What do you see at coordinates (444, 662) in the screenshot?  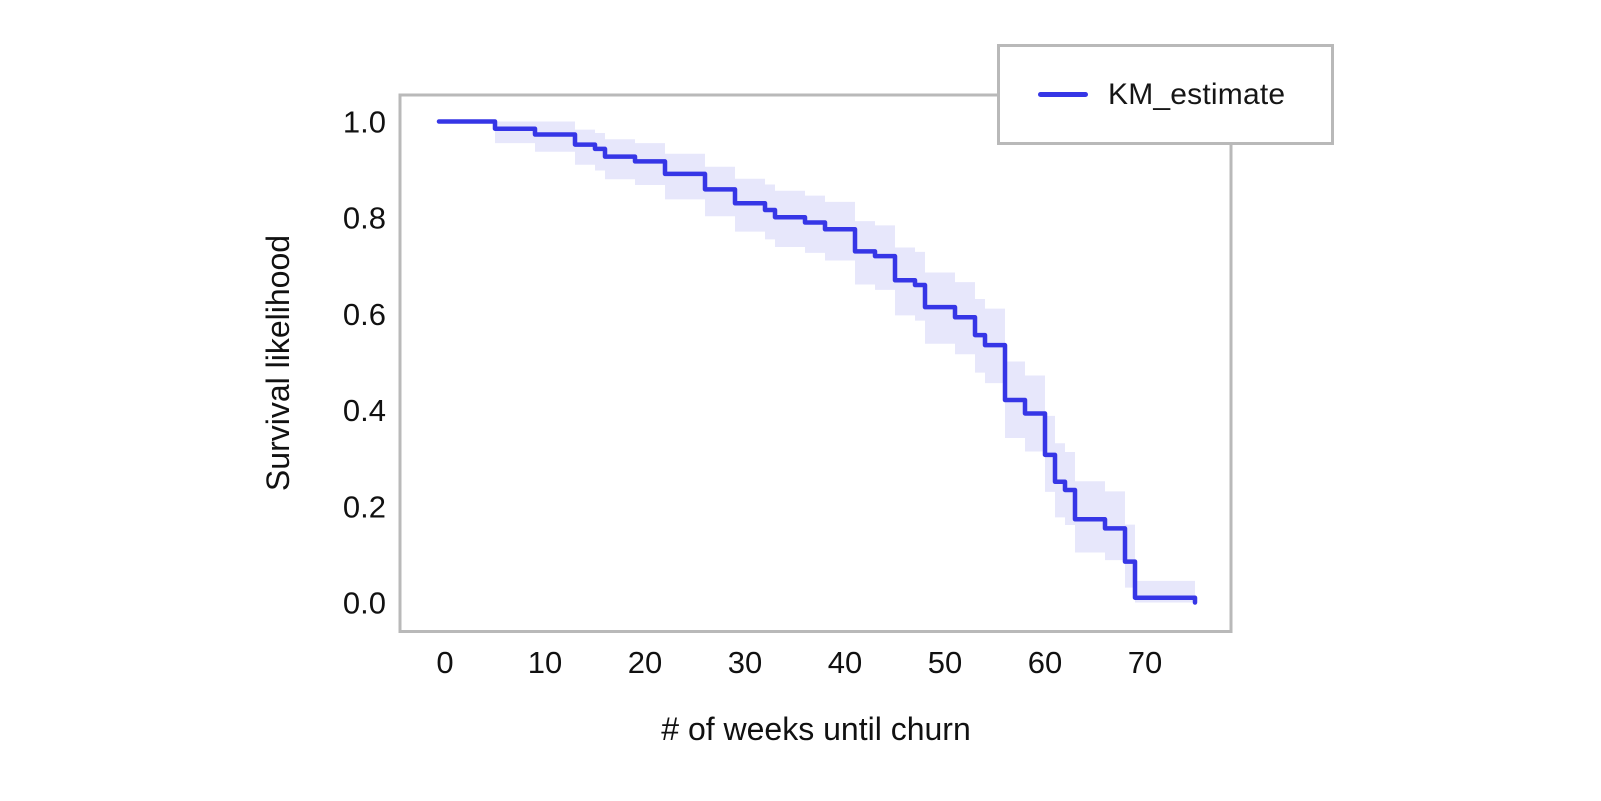 I see `x-tick-label-0: 0` at bounding box center [444, 662].